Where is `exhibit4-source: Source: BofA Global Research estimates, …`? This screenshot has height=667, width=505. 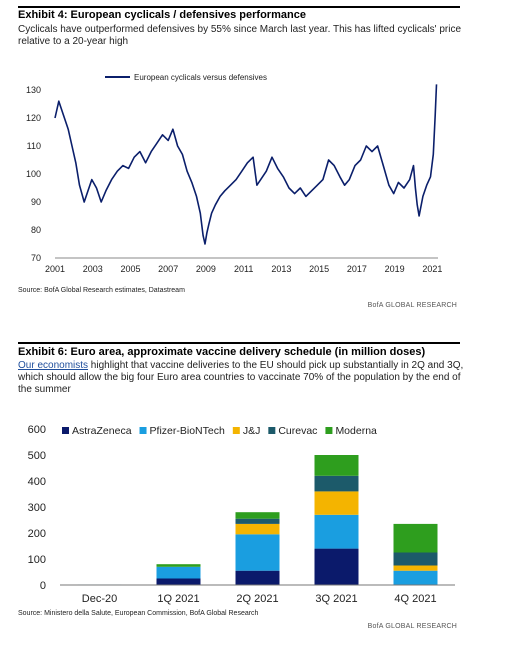 exhibit4-source: Source: BofA Global Research estimates, … is located at coordinates (101, 290).